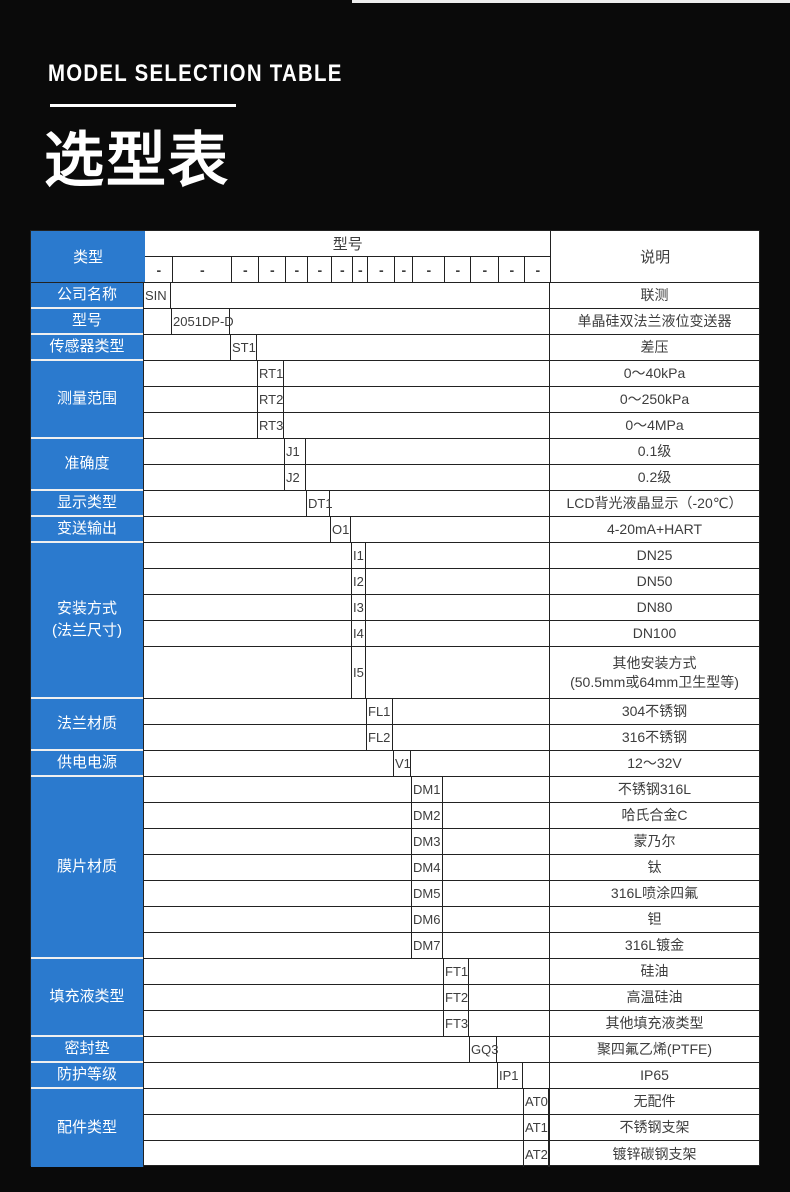  What do you see at coordinates (340, 529) in the screenshot?
I see `model-code-cell: O1` at bounding box center [340, 529].